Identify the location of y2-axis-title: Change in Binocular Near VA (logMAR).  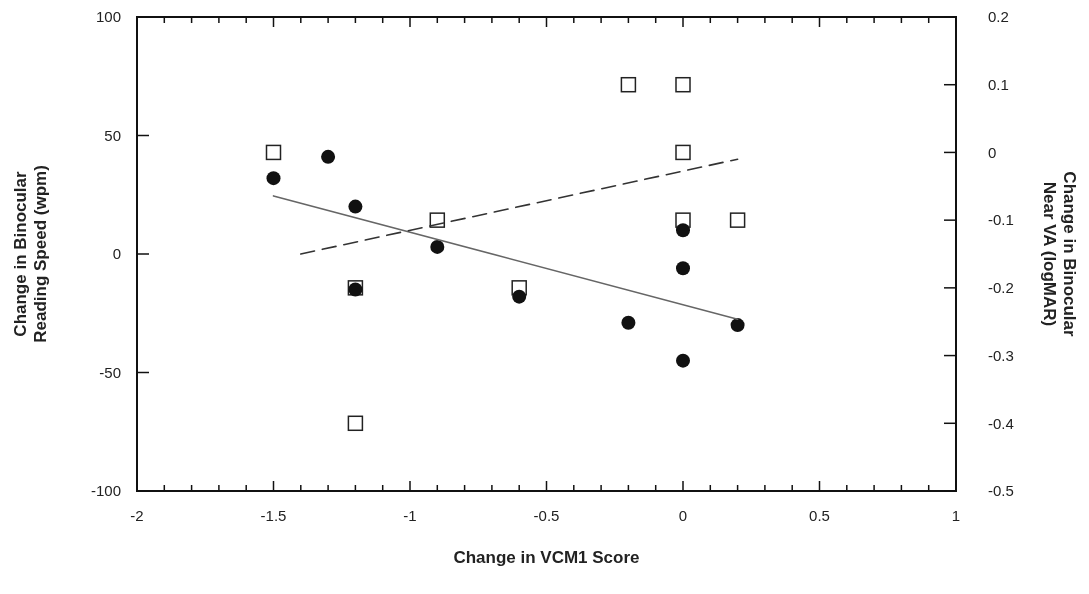
(1059, 254).